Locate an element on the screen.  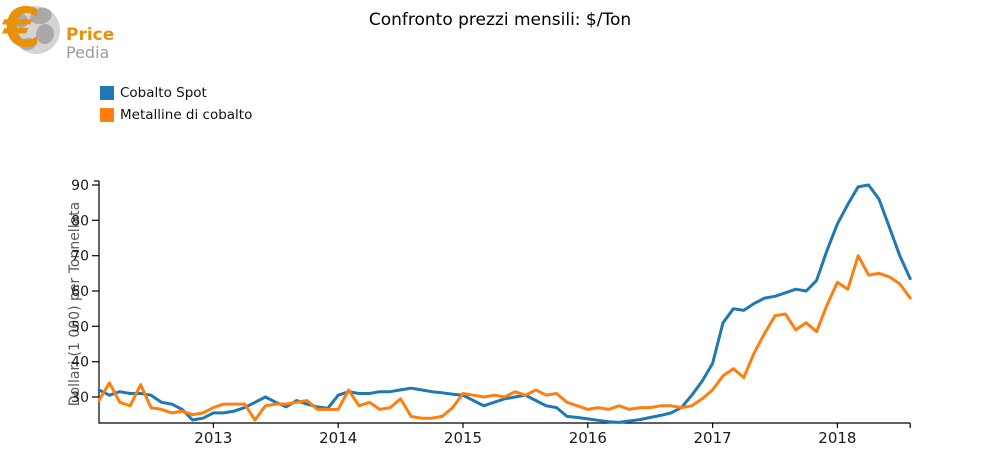
y-tick-label: 90 is located at coordinates (80, 186).